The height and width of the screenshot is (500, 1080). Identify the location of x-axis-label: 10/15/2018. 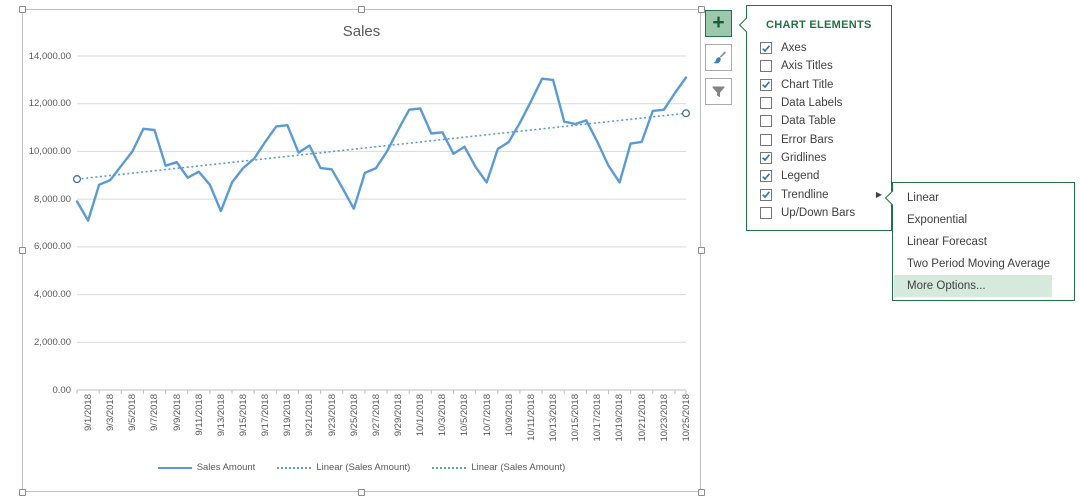
(576, 418).